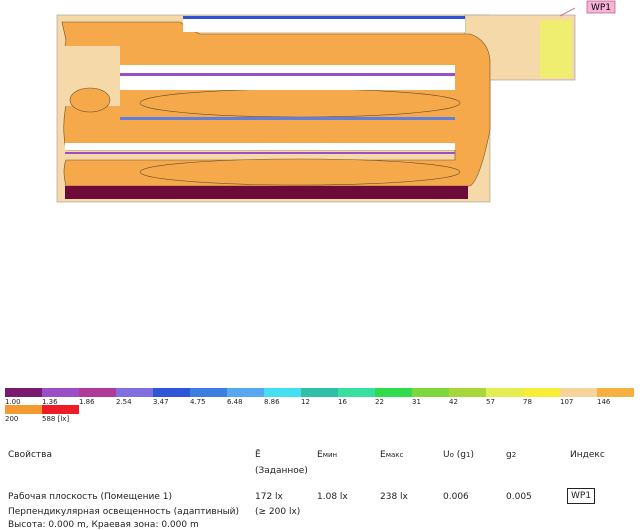 The width and height of the screenshot is (640, 530). What do you see at coordinates (258, 455) in the screenshot?
I see `header-eavg: Ē` at bounding box center [258, 455].